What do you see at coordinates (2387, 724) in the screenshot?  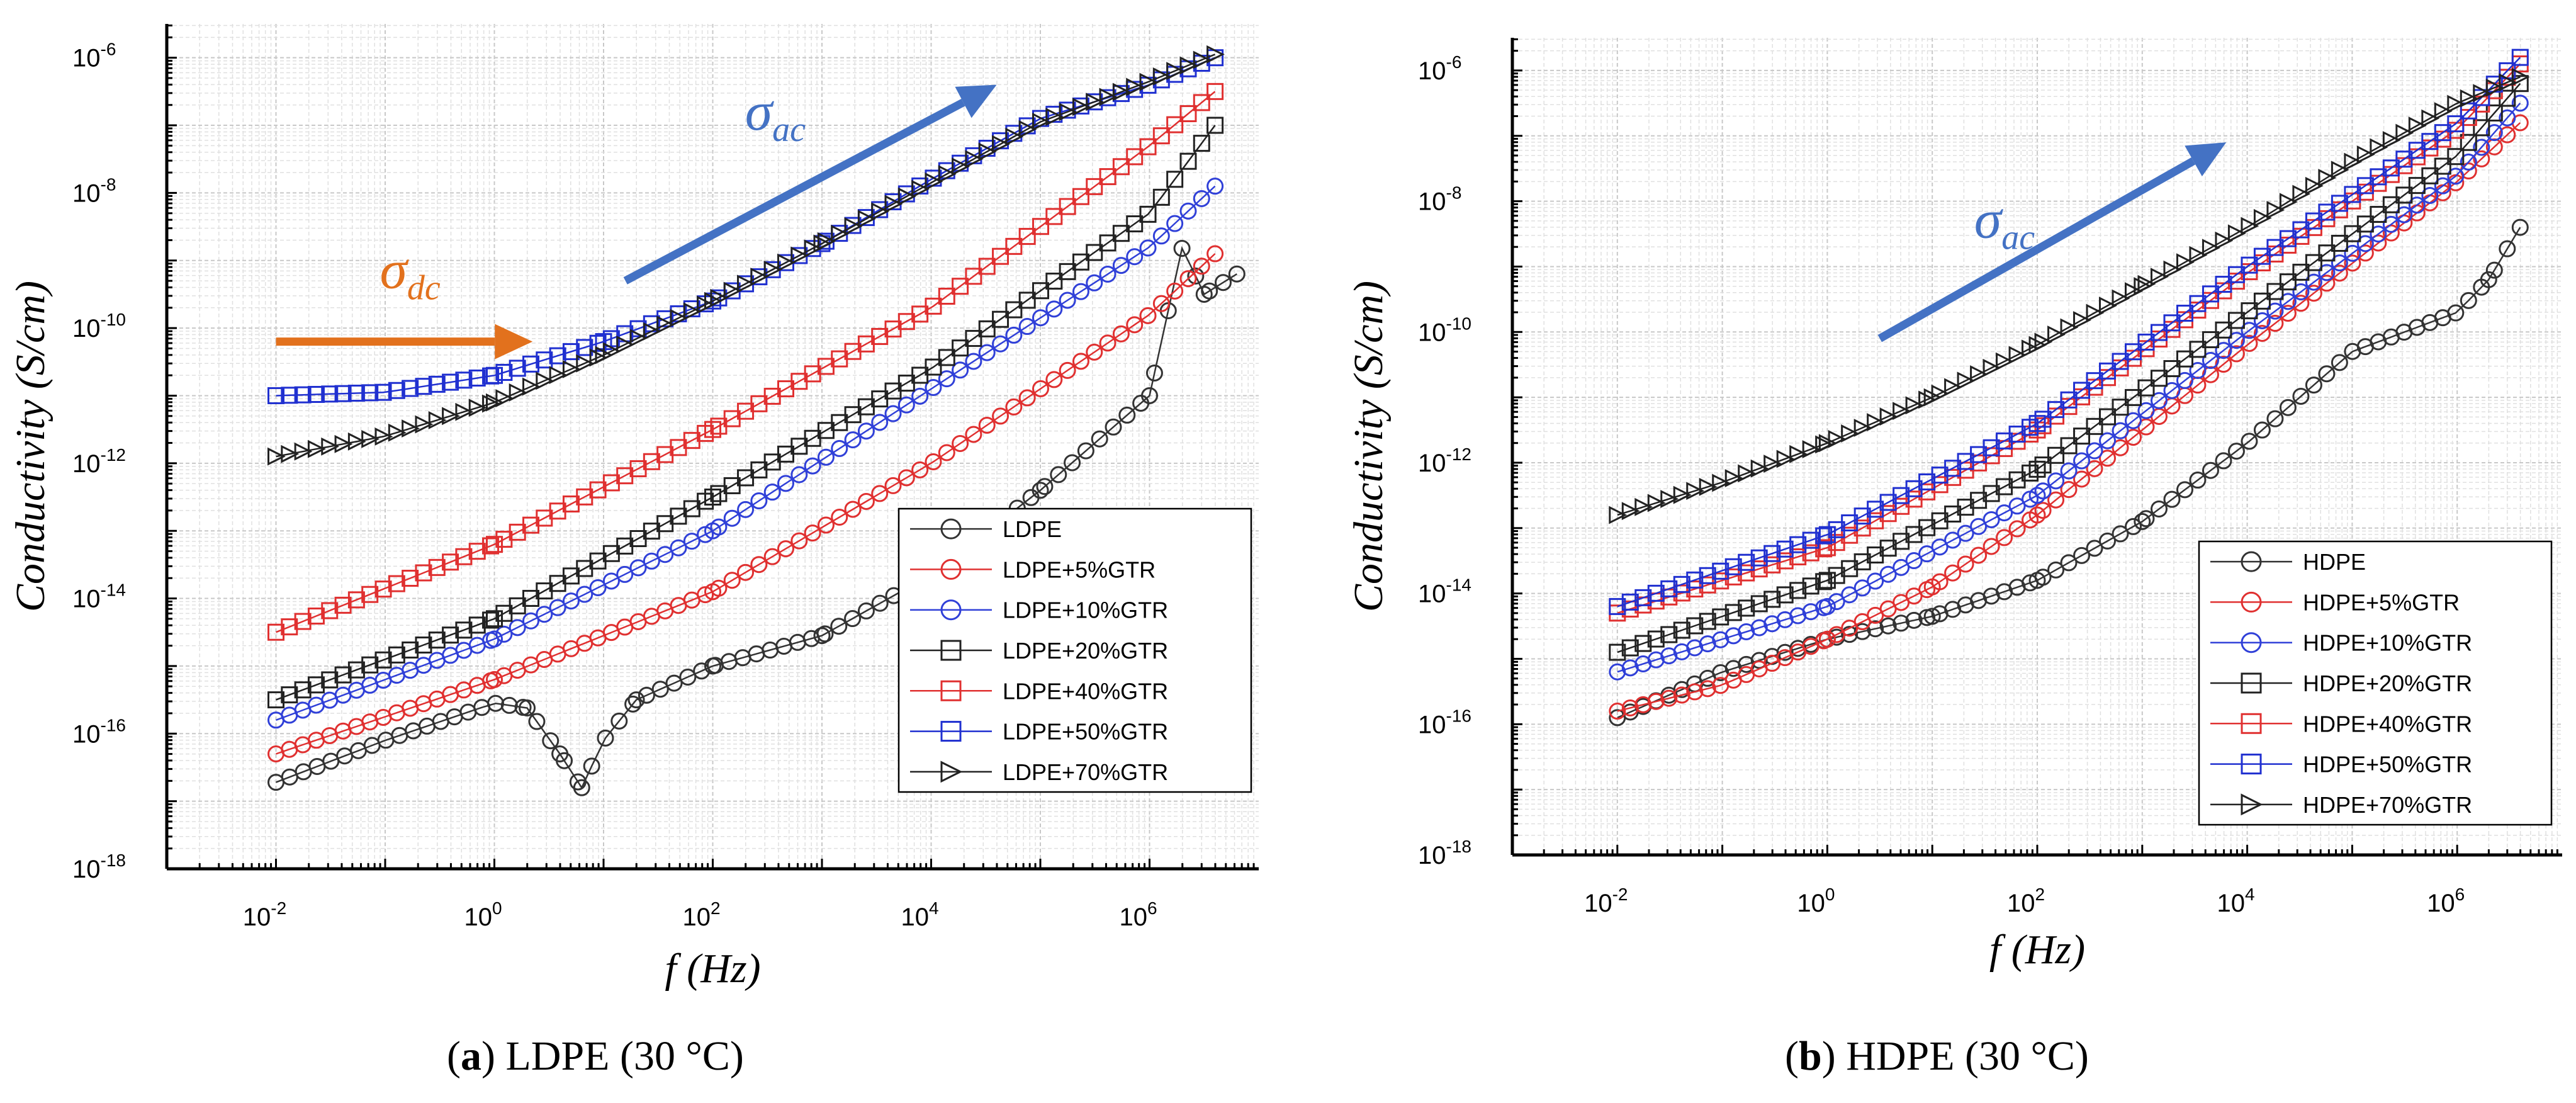 I see `legend-label: HDPE+40%GTR` at bounding box center [2387, 724].